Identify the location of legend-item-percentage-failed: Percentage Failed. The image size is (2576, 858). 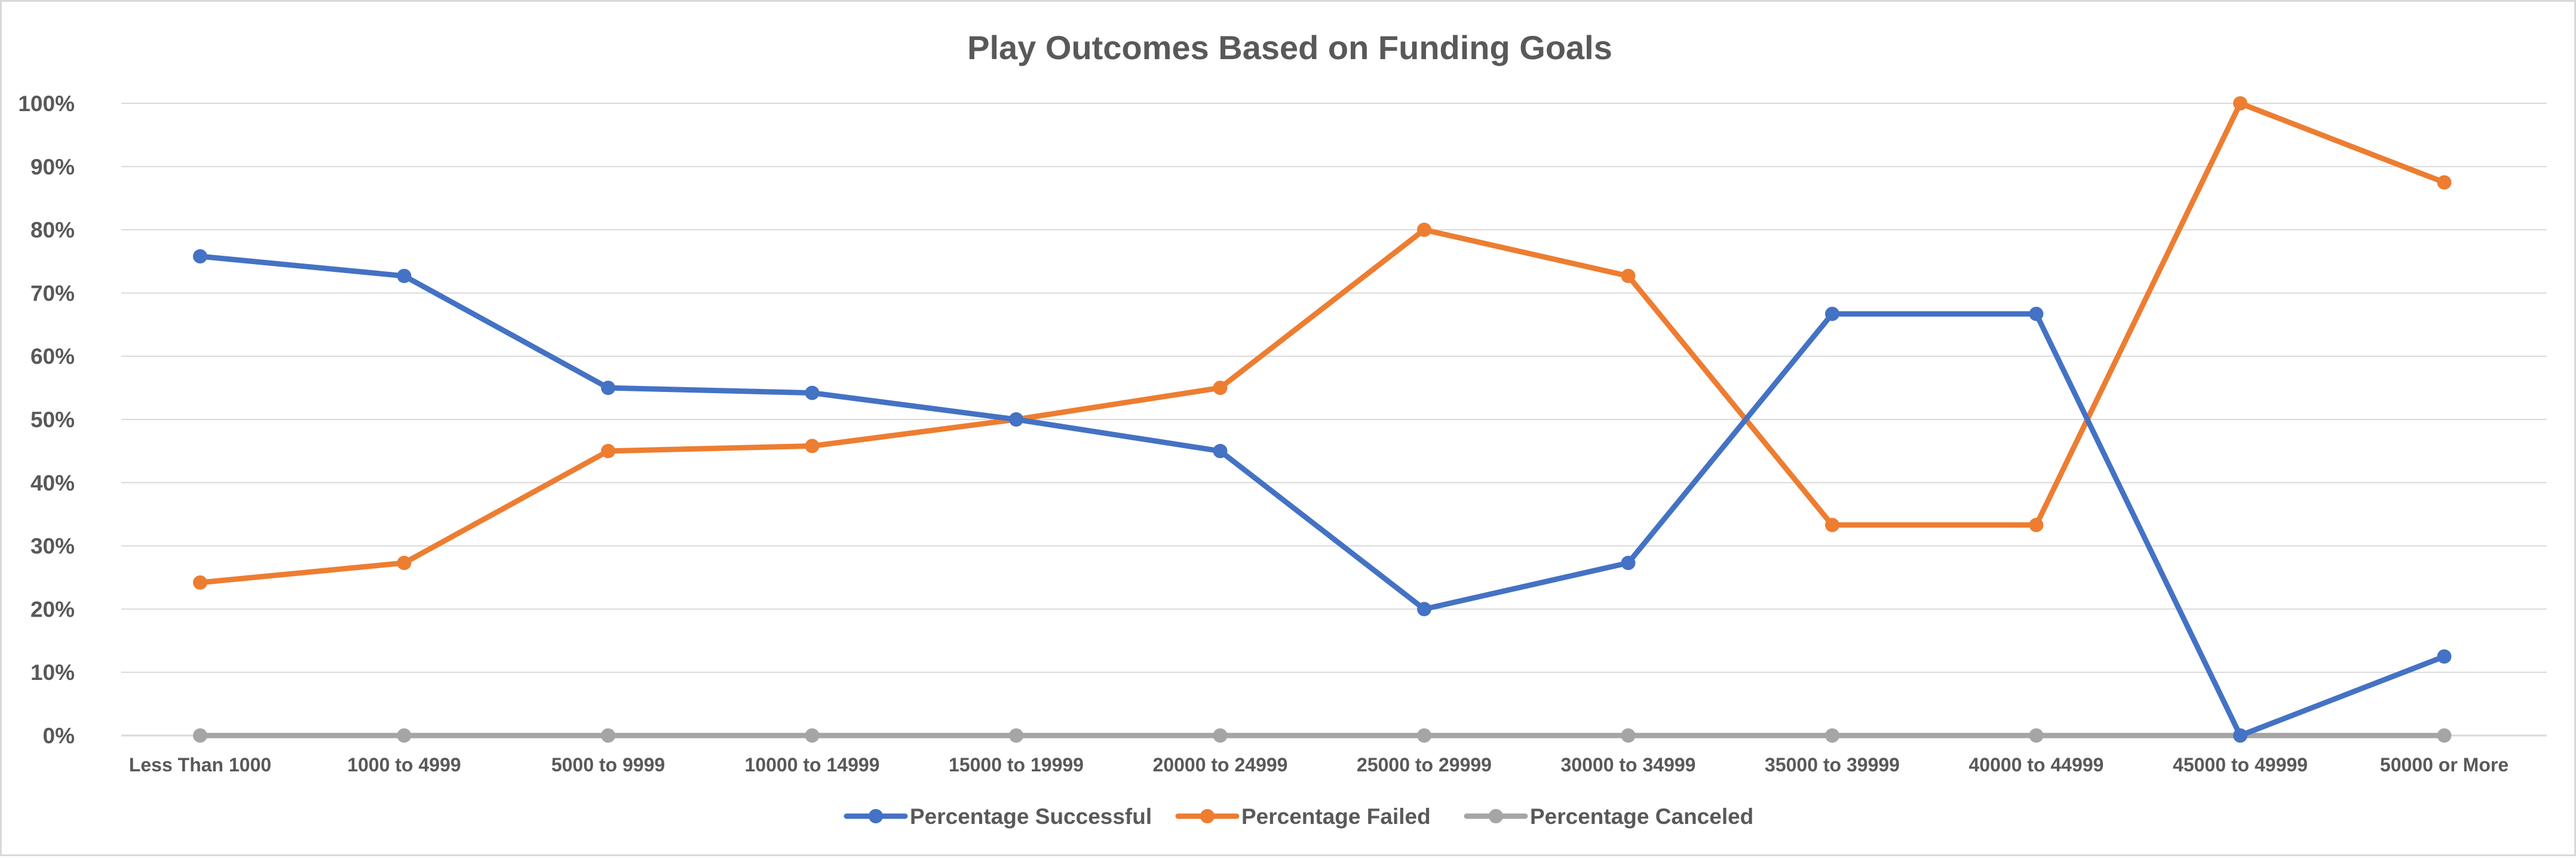
(1303, 816).